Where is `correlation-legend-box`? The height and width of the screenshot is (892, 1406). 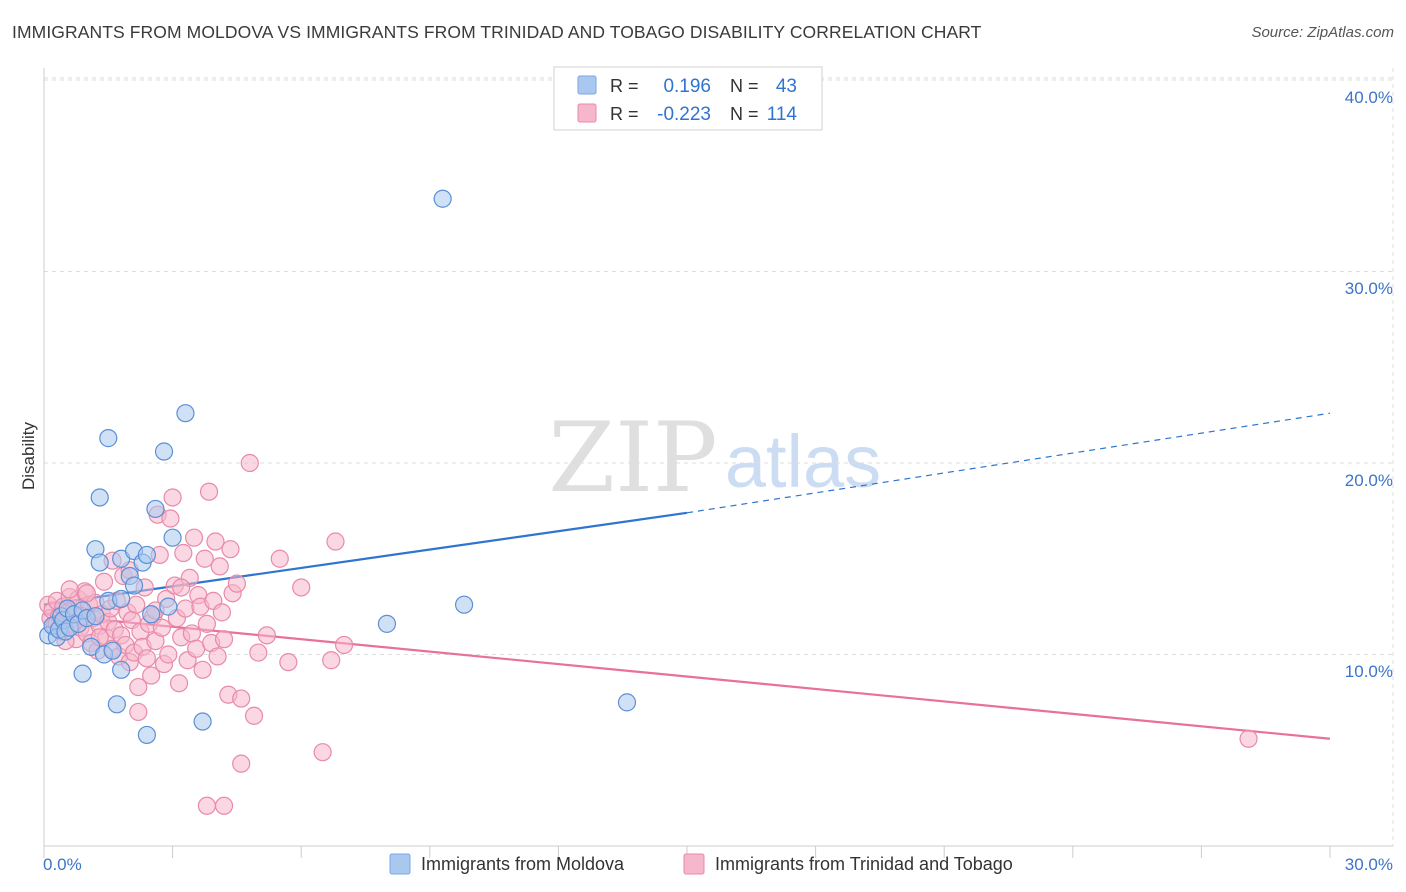 correlation-legend-box is located at coordinates (688, 98).